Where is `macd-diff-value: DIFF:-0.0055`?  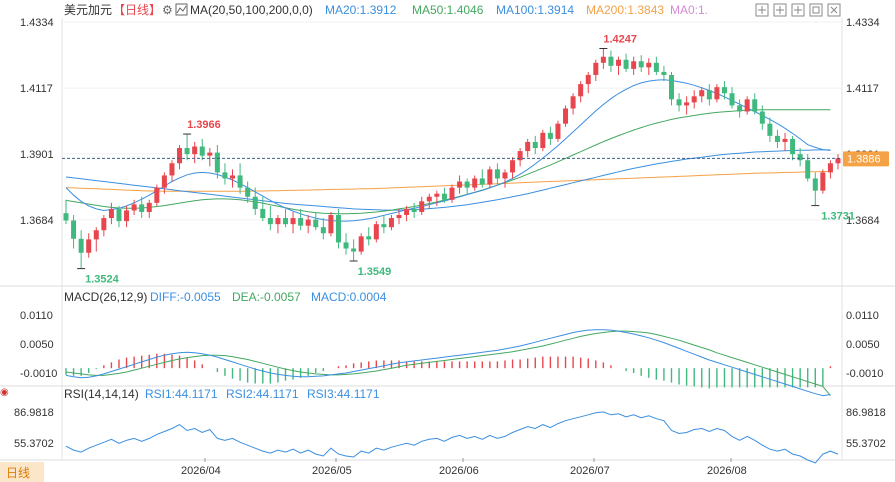 macd-diff-value: DIFF:-0.0055 is located at coordinates (185, 297).